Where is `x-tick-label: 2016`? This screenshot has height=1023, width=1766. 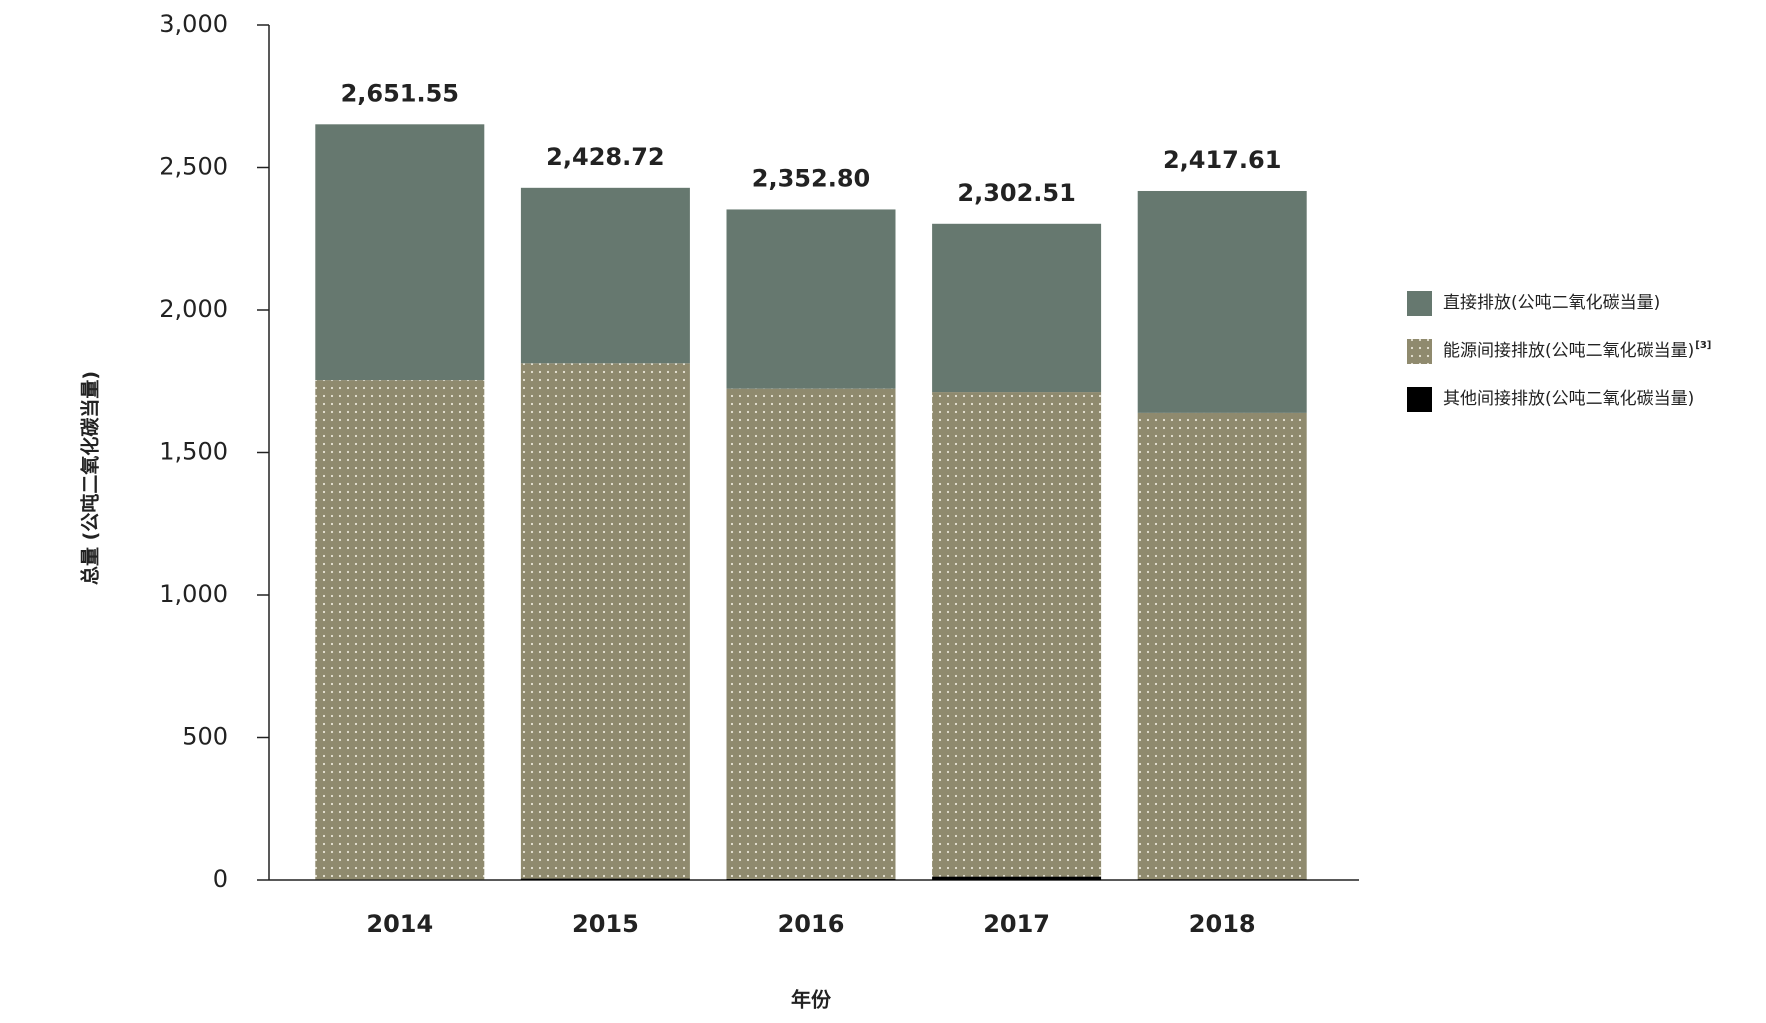
x-tick-label: 2016 is located at coordinates (811, 924).